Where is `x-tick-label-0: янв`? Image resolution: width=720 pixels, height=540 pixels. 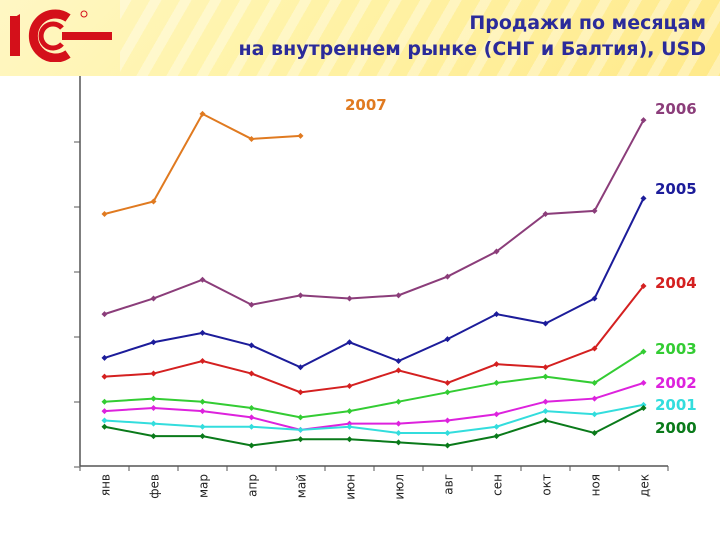 x-tick-label-0: янв is located at coordinates (106, 485).